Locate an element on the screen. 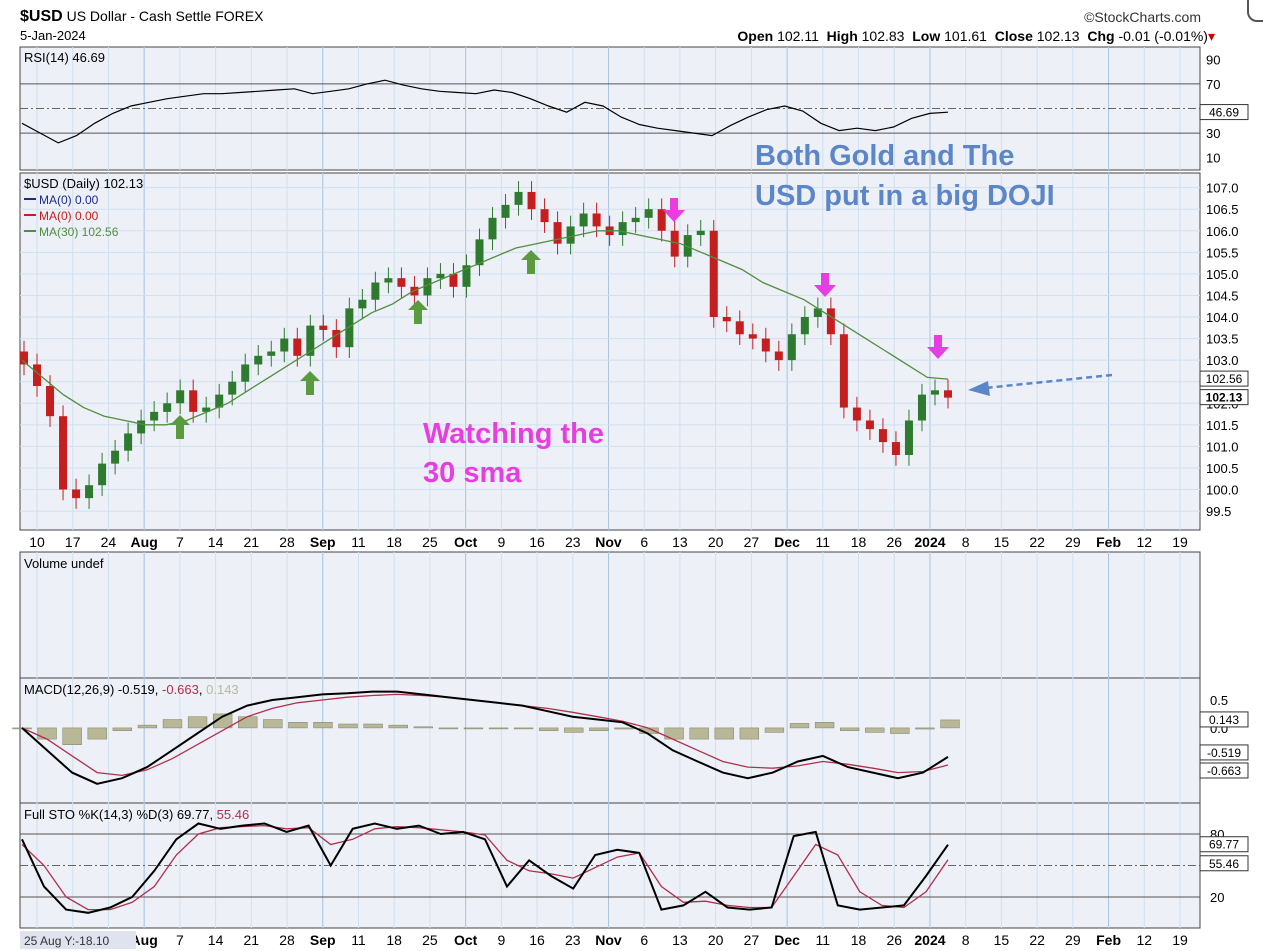 Image resolution: width=1263 pixels, height=951 pixels. x-tick-label: 28 is located at coordinates (287, 542).